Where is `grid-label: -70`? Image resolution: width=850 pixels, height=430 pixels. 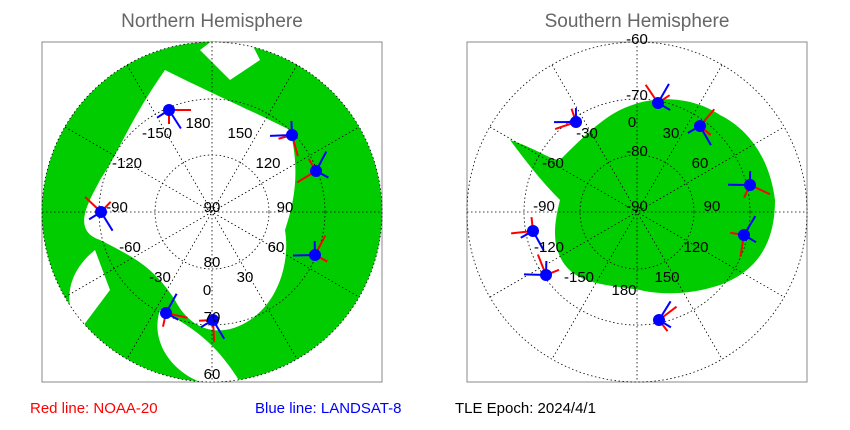 grid-label: -70 is located at coordinates (637, 95).